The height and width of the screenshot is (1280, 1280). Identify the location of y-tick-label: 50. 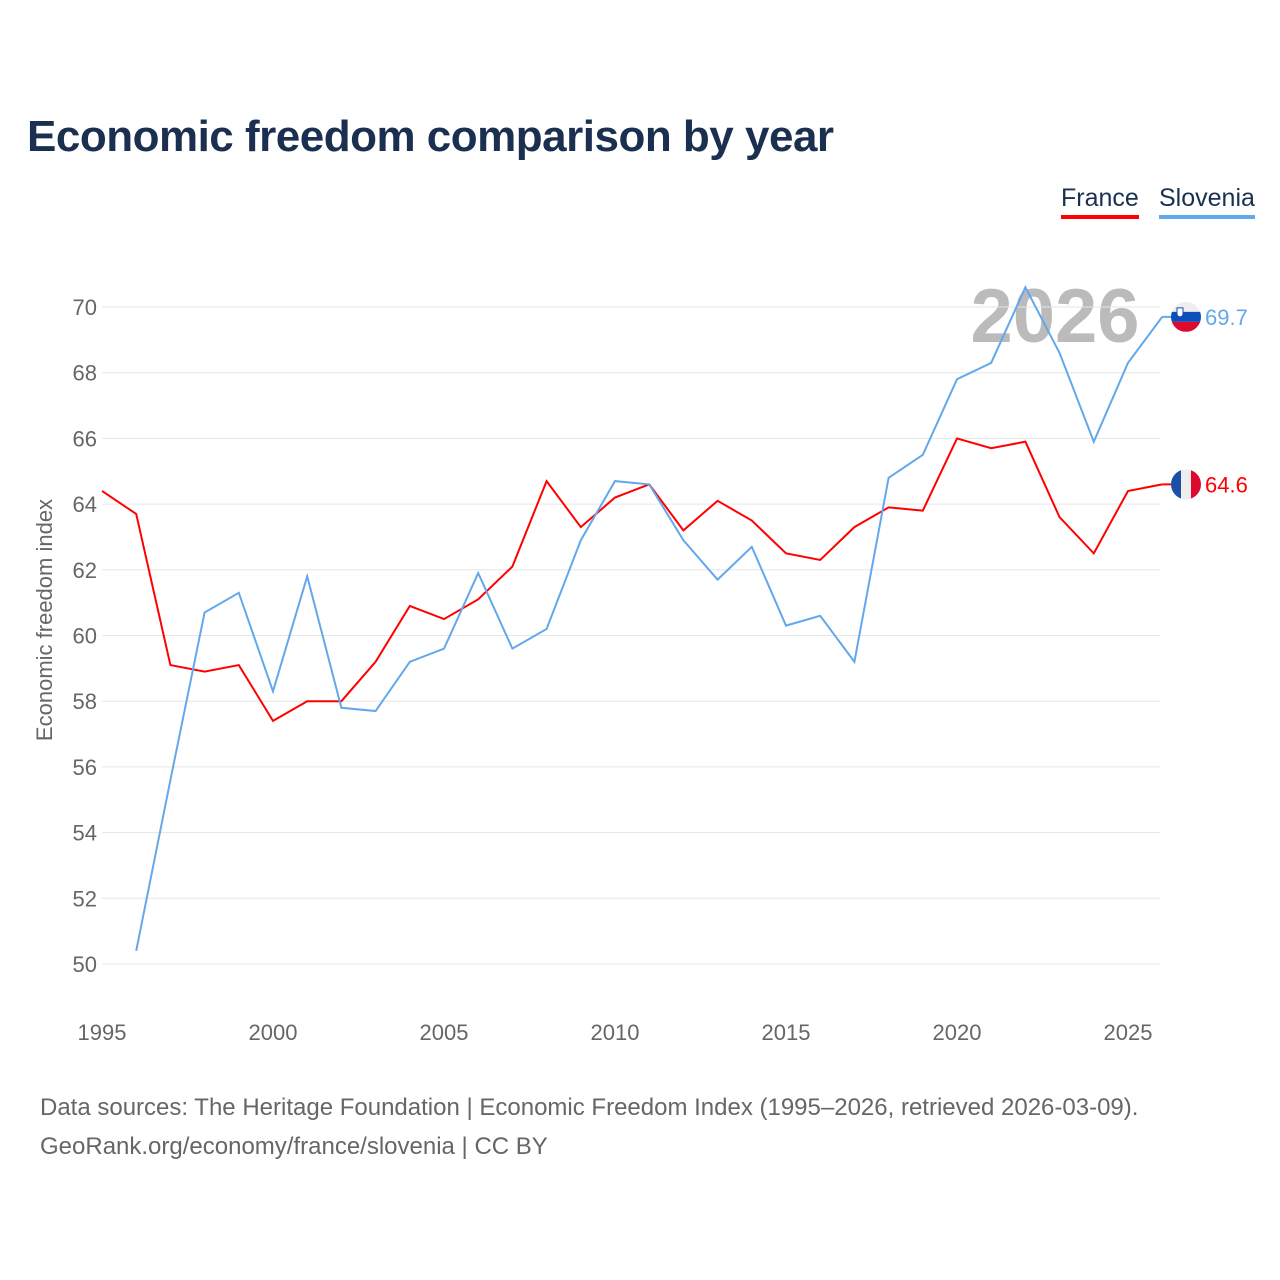
(85, 964).